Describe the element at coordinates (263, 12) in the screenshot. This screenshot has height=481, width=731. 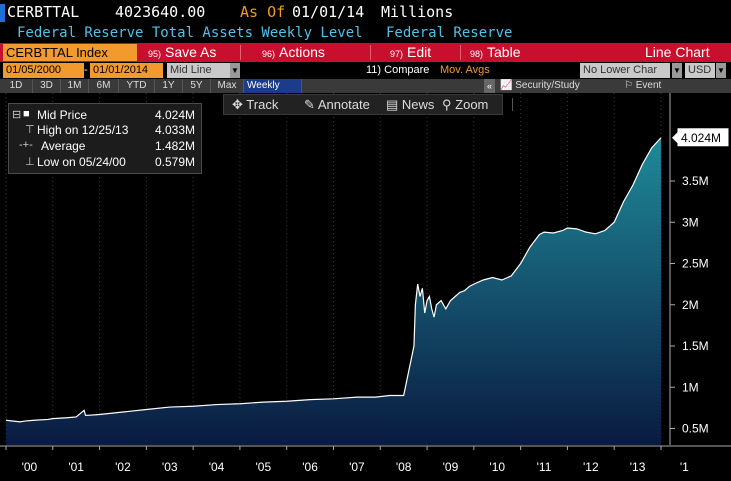
I see `as-of-label: As Of` at that location.